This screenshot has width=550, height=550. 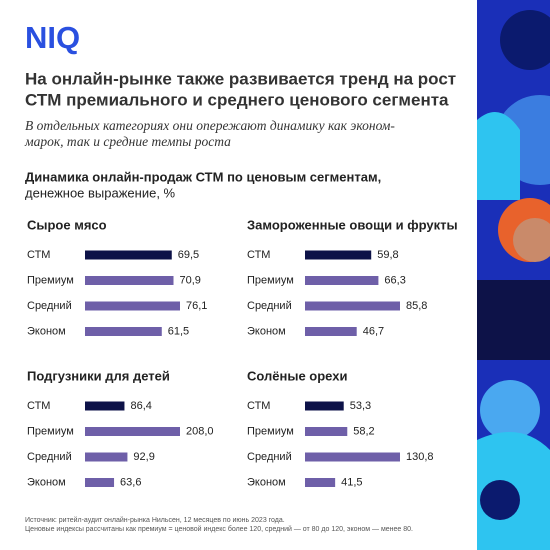 What do you see at coordinates (387, 255) in the screenshot?
I see `value-label: 59,8` at bounding box center [387, 255].